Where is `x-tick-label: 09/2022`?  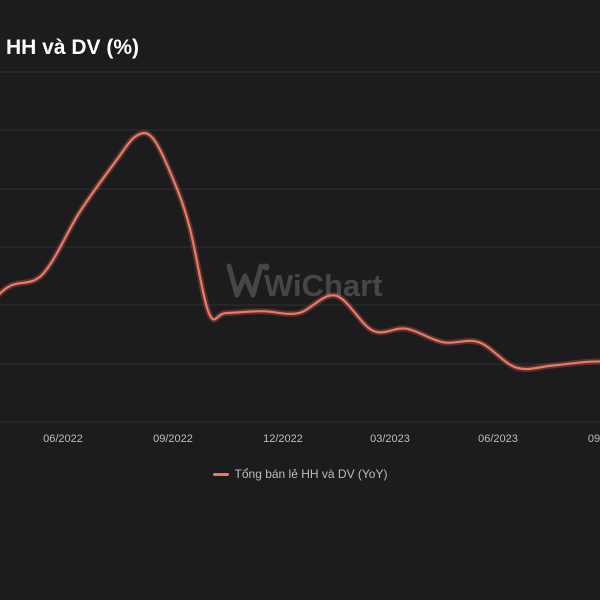
x-tick-label: 09/2022 is located at coordinates (173, 439).